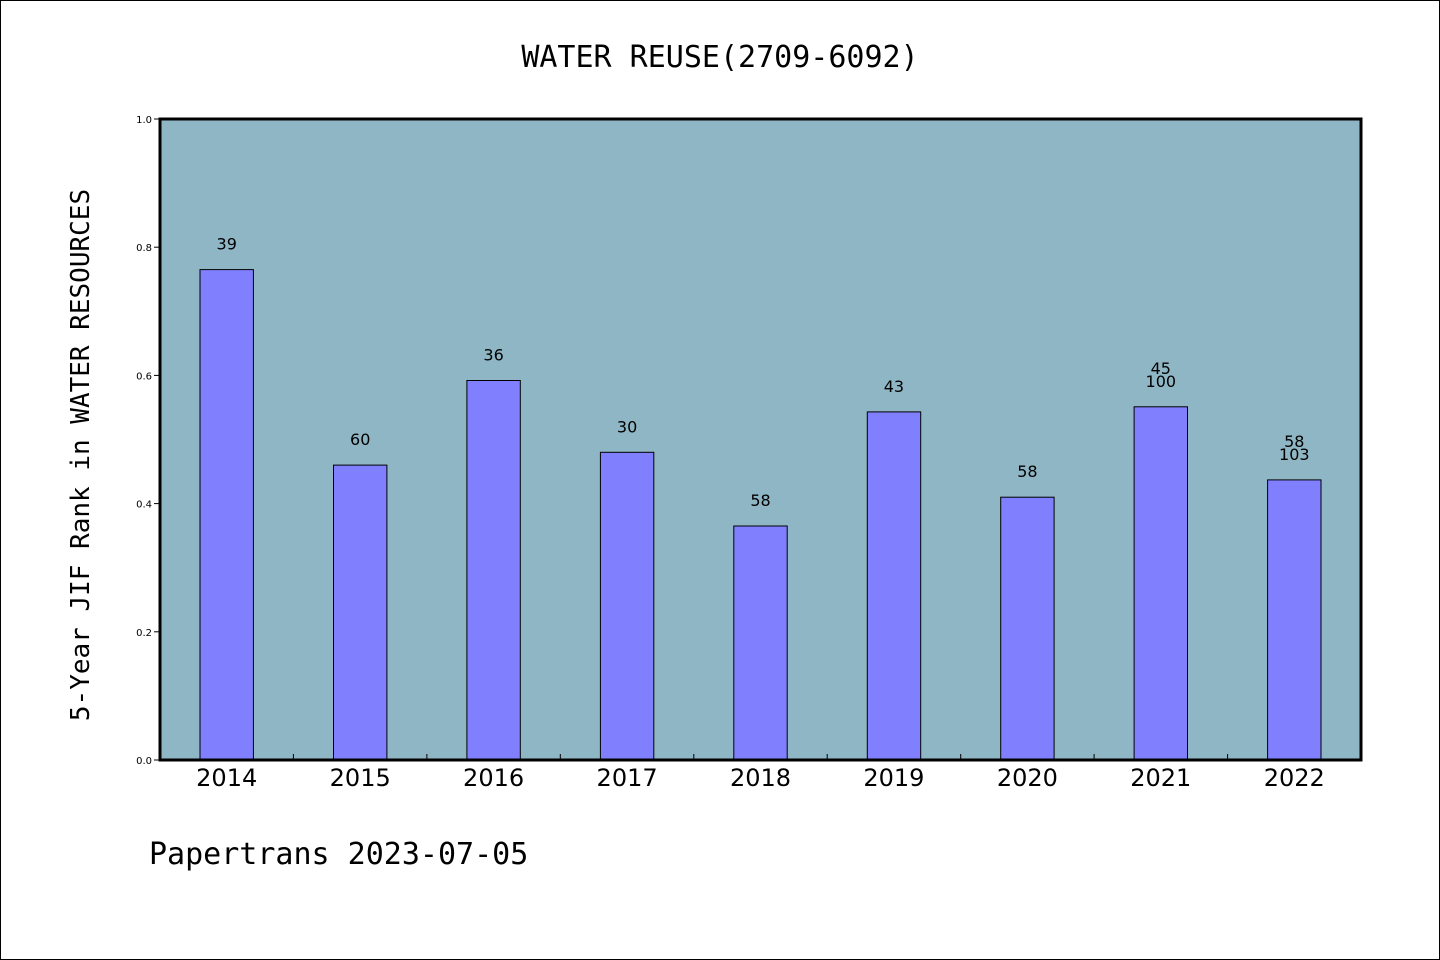 This screenshot has width=1440, height=960. I want to click on bar-2018, so click(760, 643).